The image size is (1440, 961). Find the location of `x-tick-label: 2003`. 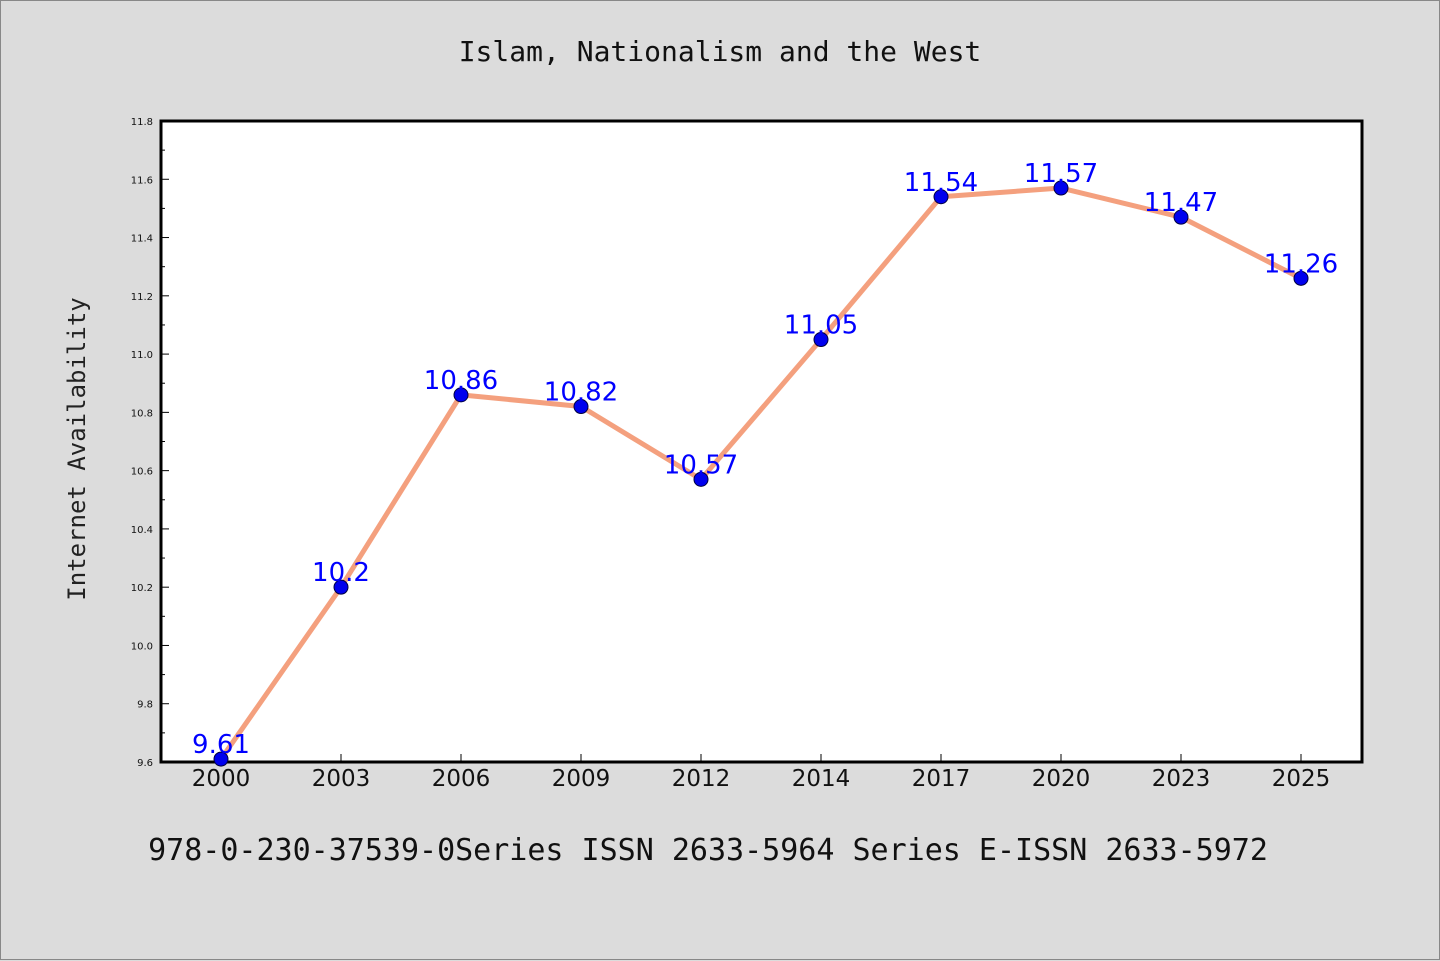

x-tick-label: 2003 is located at coordinates (341, 779).